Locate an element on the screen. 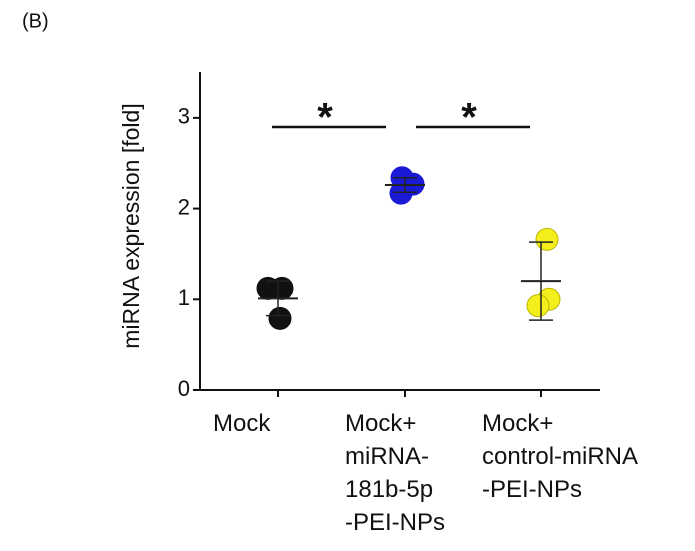  x-tick-label: Mock is located at coordinates (242, 423).